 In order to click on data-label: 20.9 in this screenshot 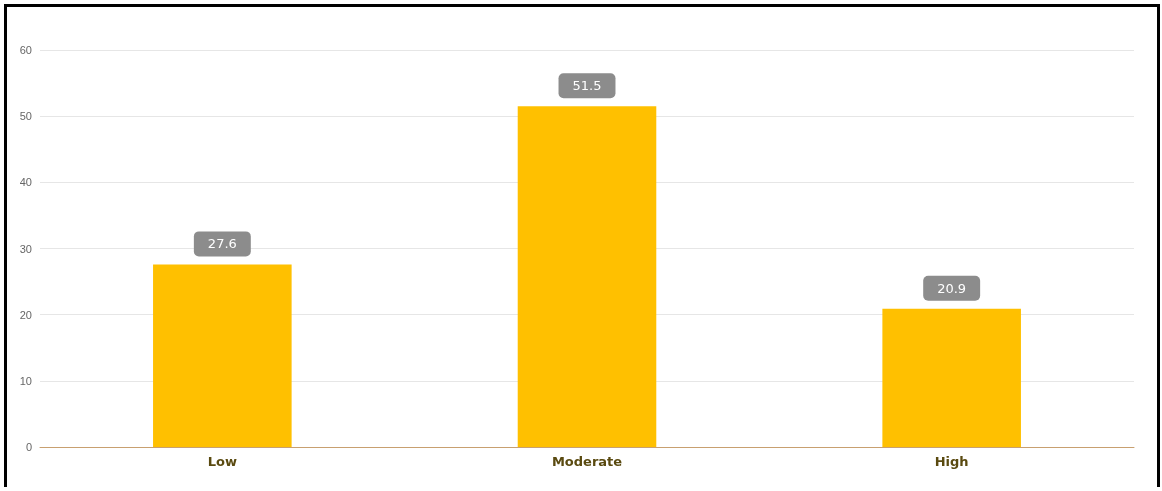, I will do `click(952, 288)`.